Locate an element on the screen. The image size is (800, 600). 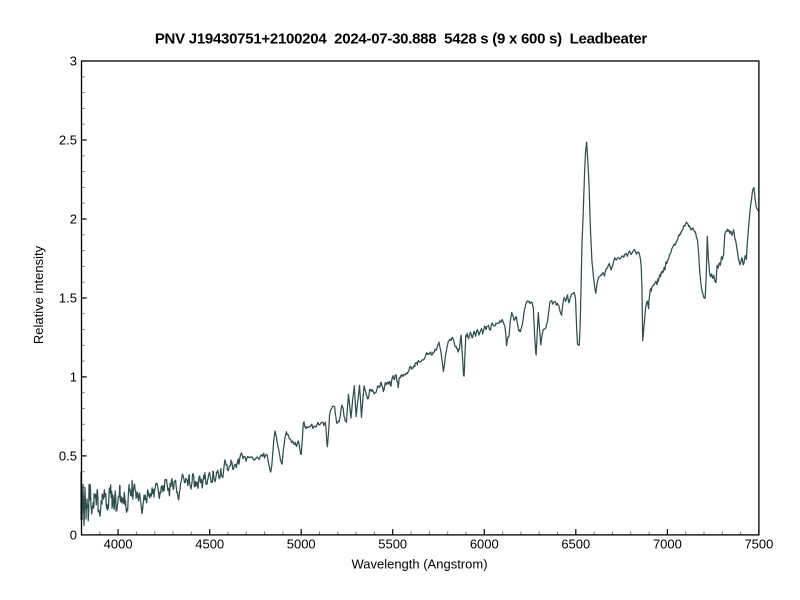
svg-text: 1 is located at coordinates (73, 377).